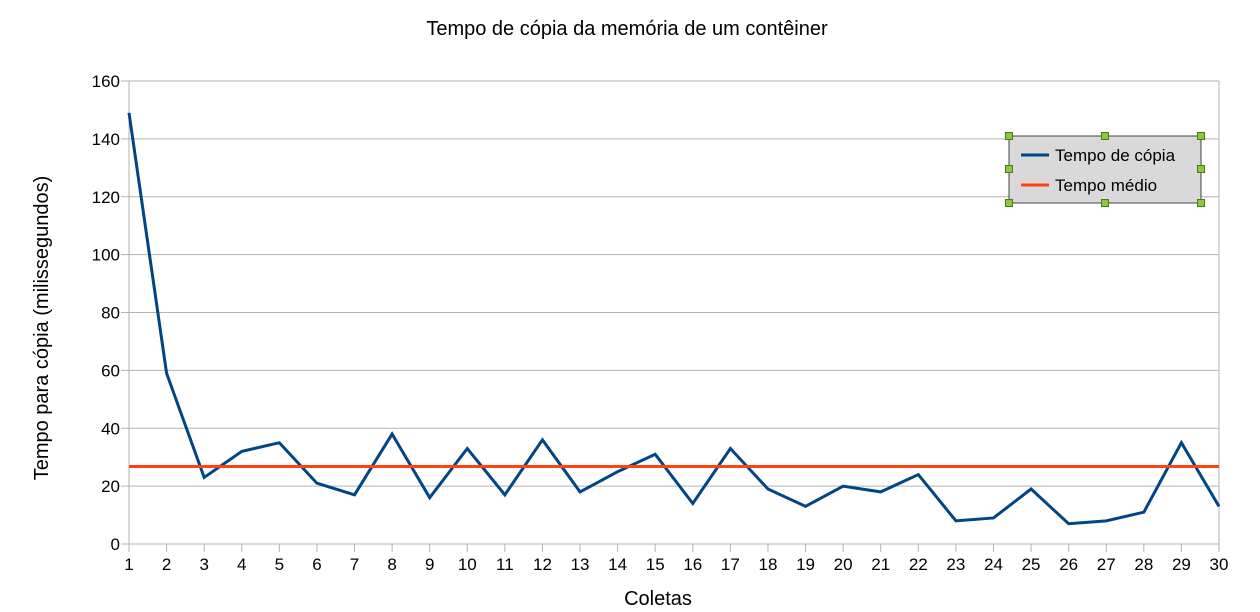  I want to click on y-tick-label: 0, so click(115, 544).